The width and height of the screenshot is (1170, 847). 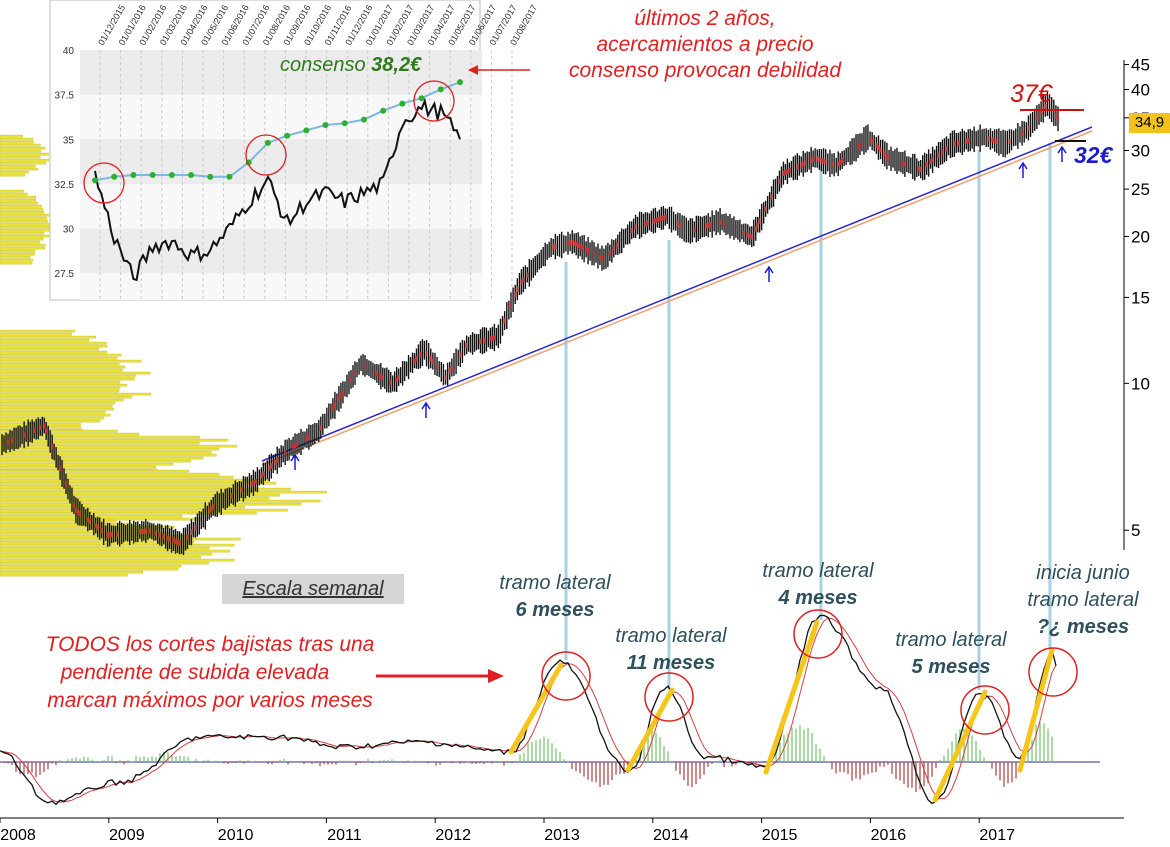 I want to click on year-axis: 2008 2009 2010 2011 2012 2013 2014 2015 2016 2017, so click(x=562, y=830).